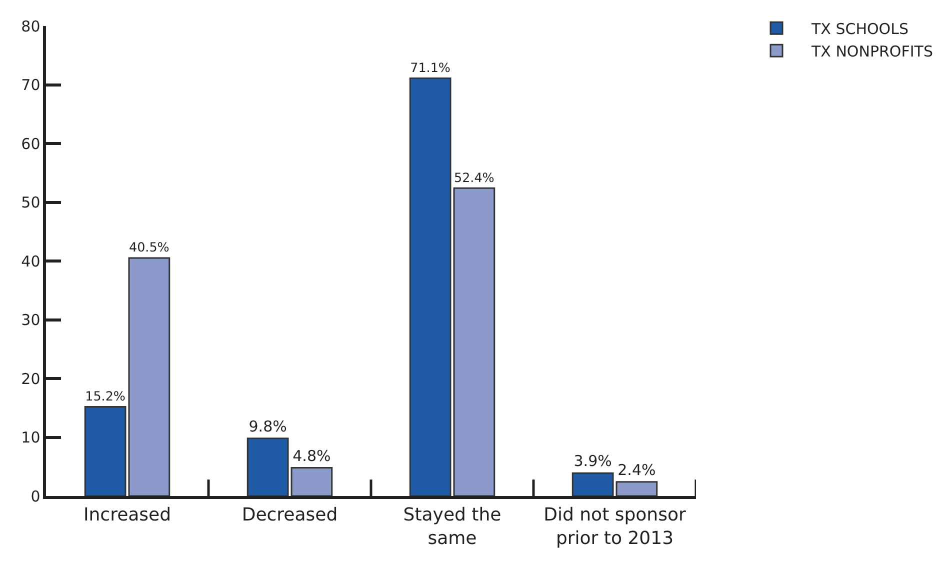 This screenshot has width=951, height=567. What do you see at coordinates (30, 26) in the screenshot?
I see `y-tick-label: 80` at bounding box center [30, 26].